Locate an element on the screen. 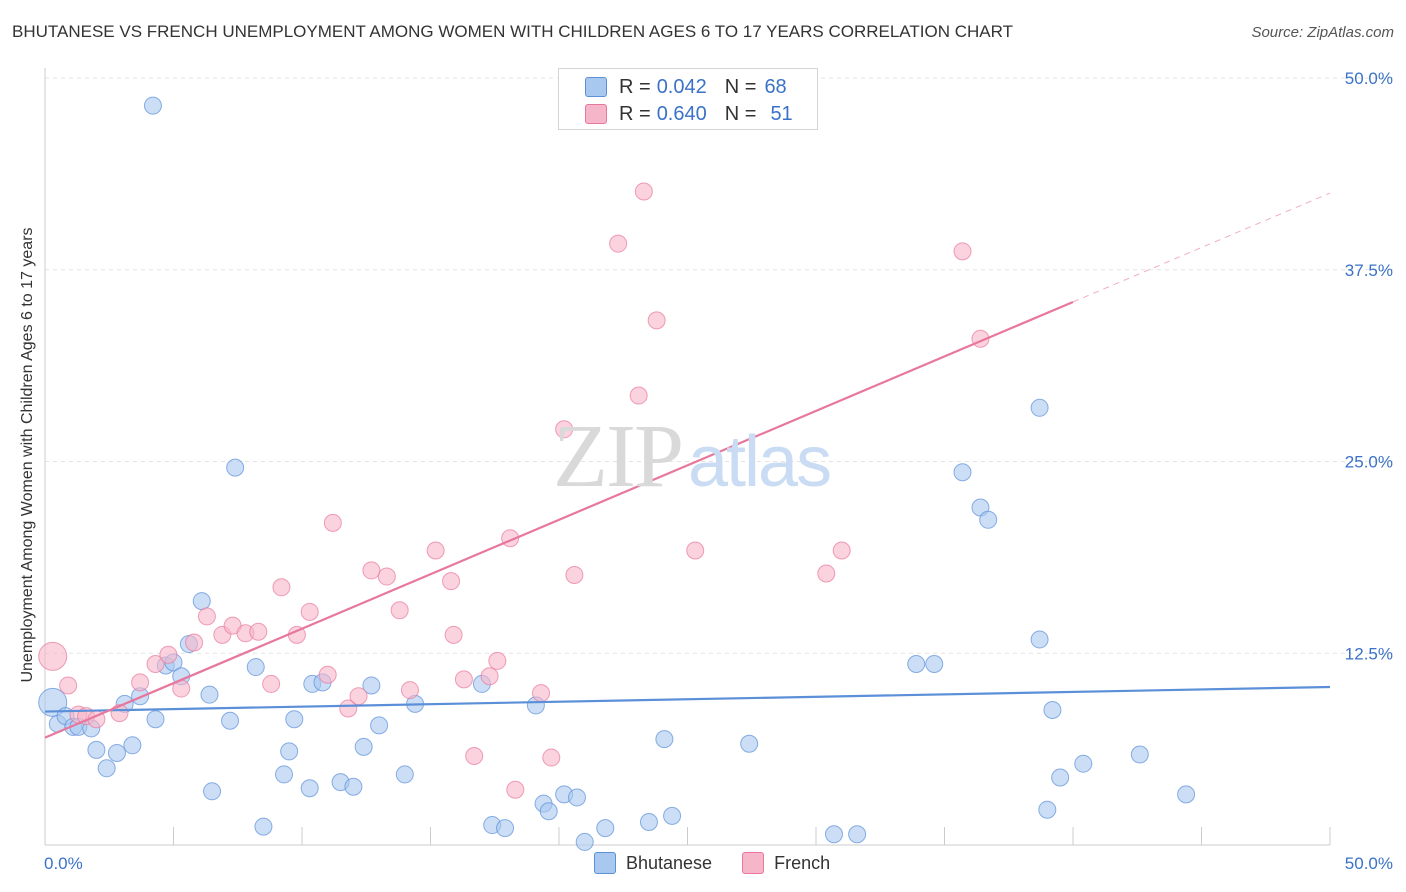  y-tick-label: 37.5% is located at coordinates (1369, 270).